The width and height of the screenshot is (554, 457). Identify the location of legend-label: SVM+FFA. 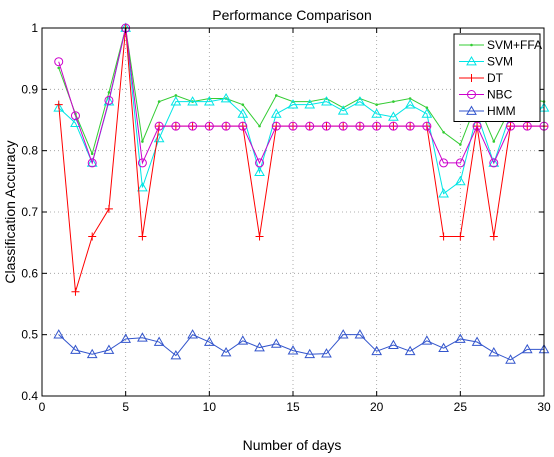
(514, 45).